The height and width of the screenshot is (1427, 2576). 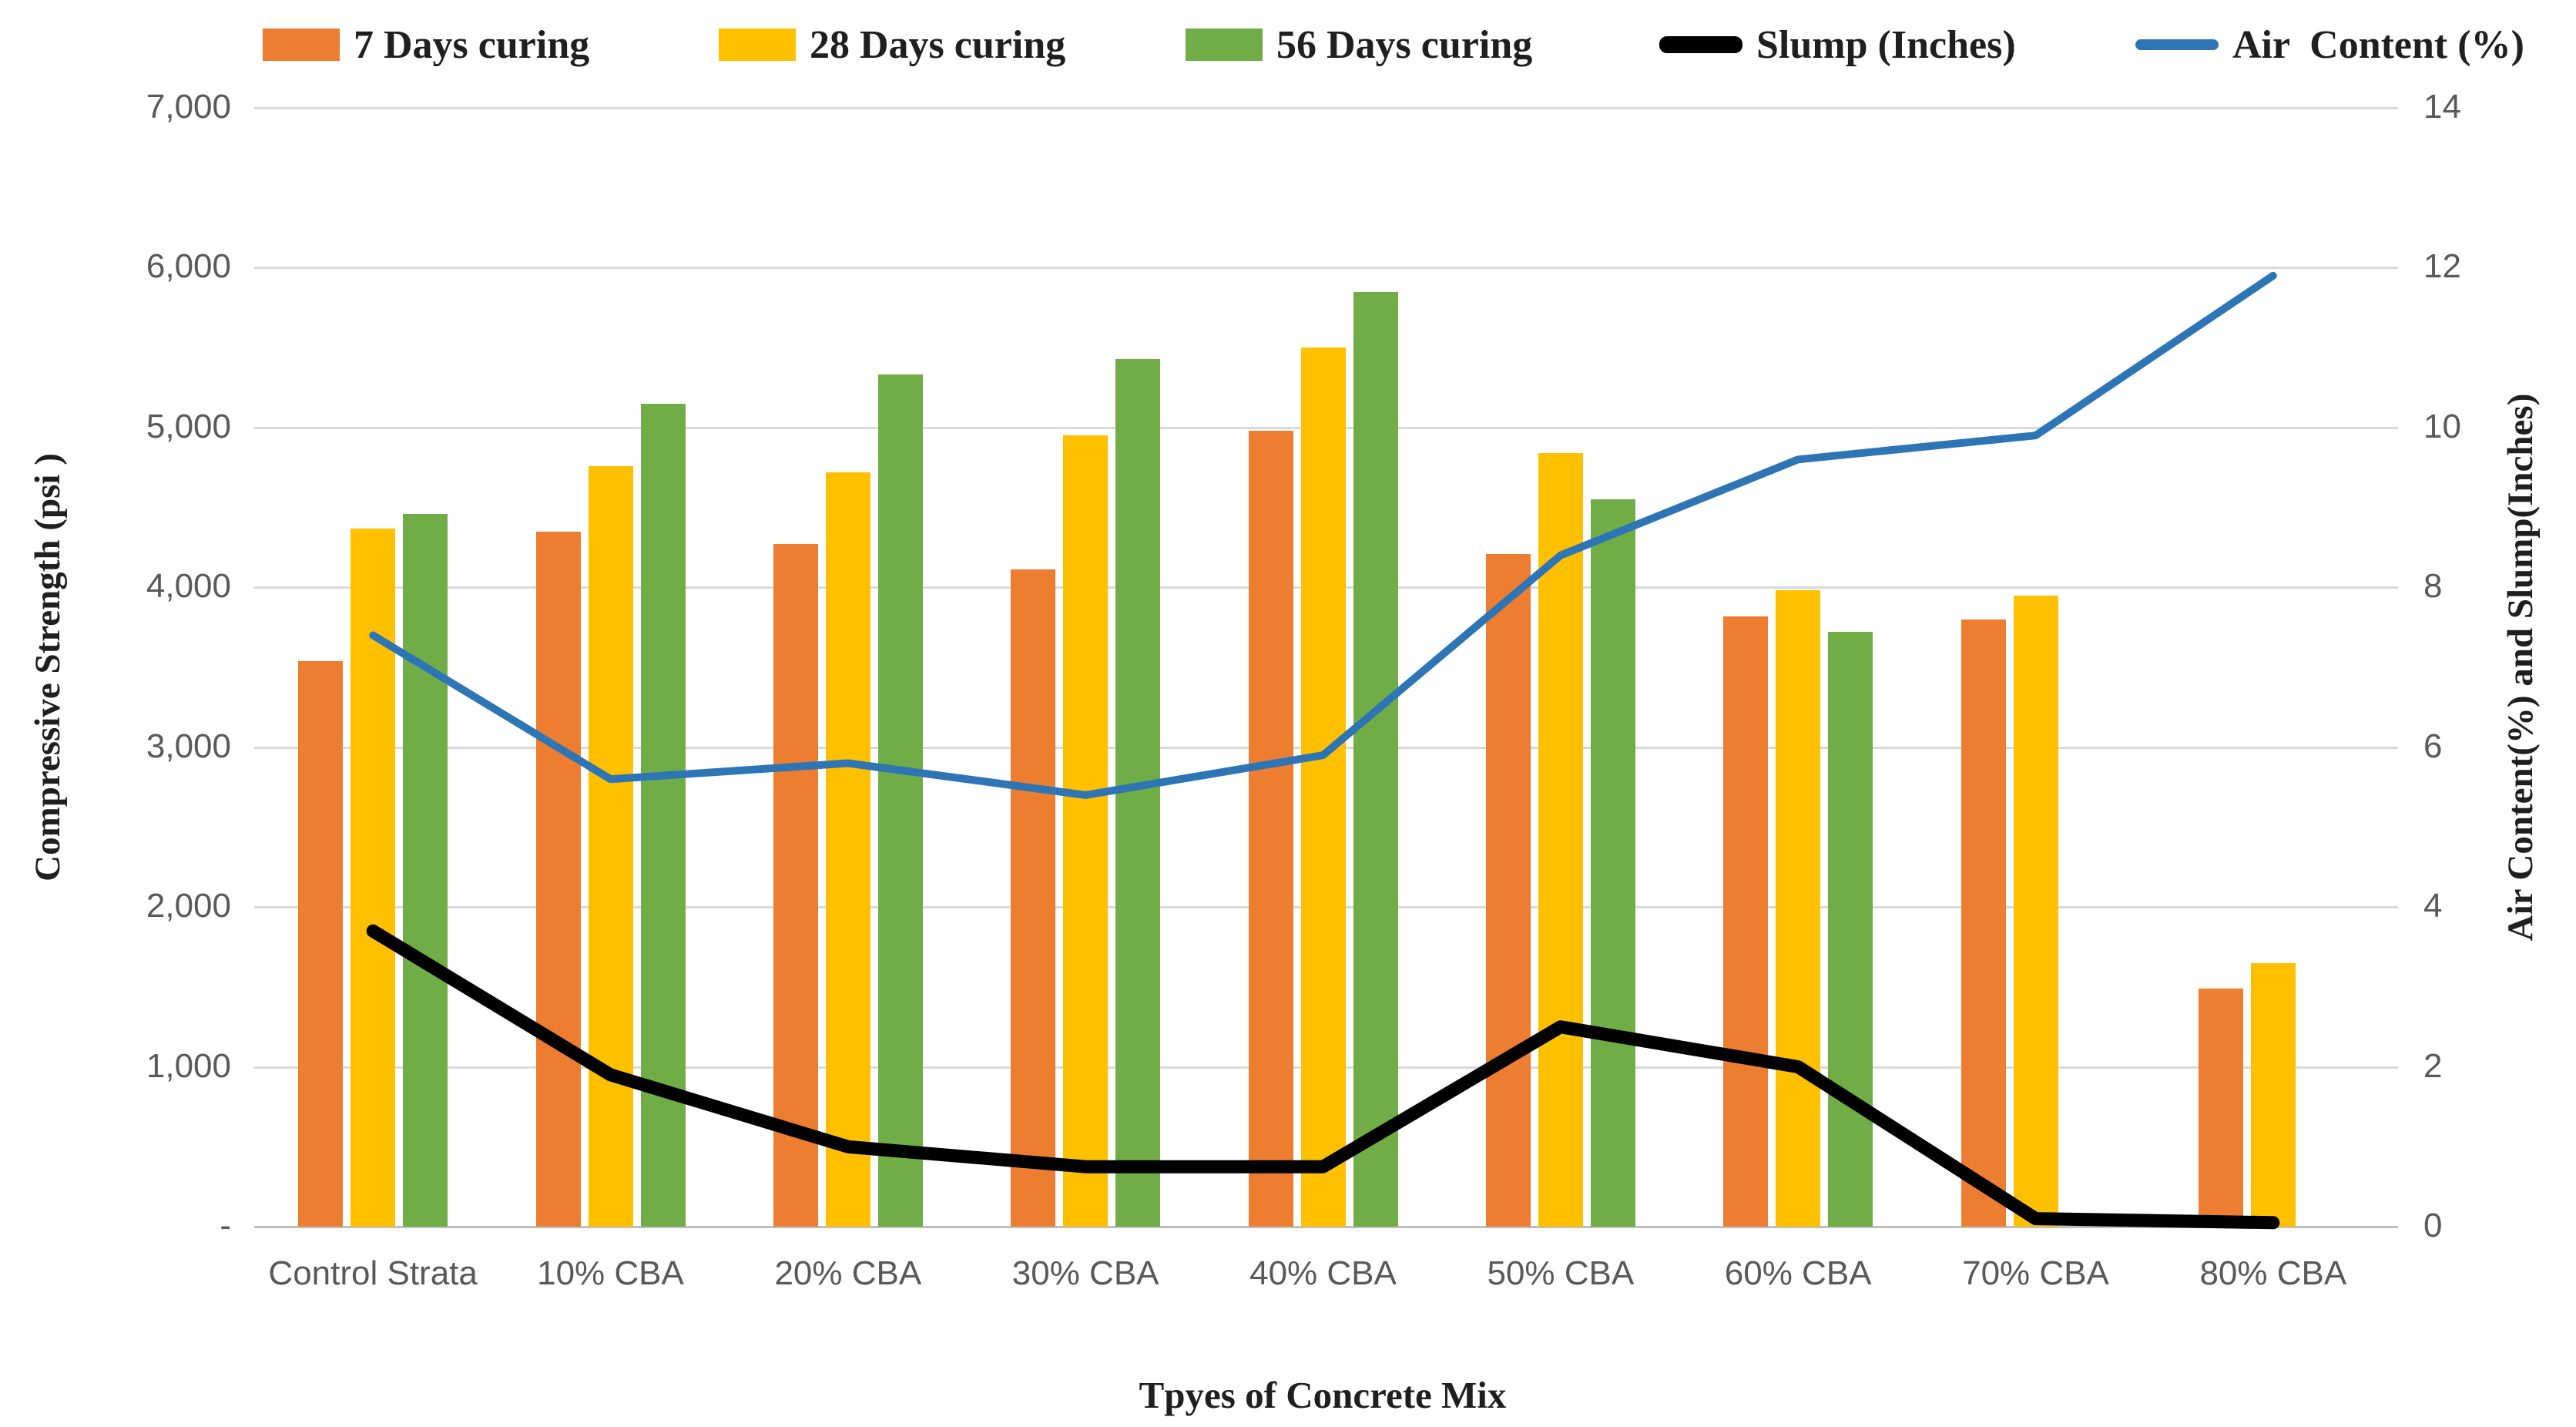 What do you see at coordinates (1404, 44) in the screenshot?
I see `legend-label-56-days-curing: 56 Days curing` at bounding box center [1404, 44].